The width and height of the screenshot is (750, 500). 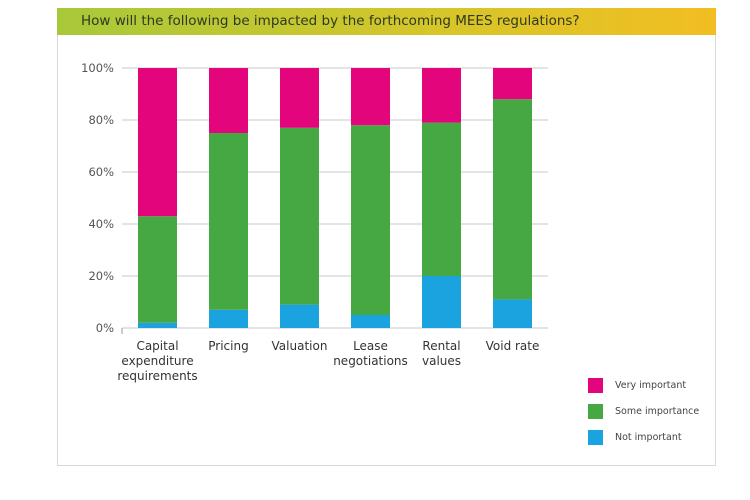 I want to click on x-tick-label: Capital, so click(x=157, y=346).